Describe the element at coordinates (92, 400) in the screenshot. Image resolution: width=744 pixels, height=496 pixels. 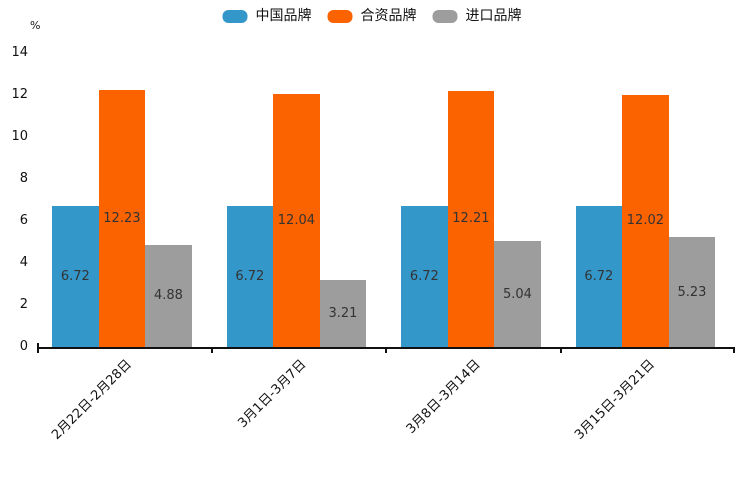
I see `x-axis-label: 2月22日-2月28日` at that location.